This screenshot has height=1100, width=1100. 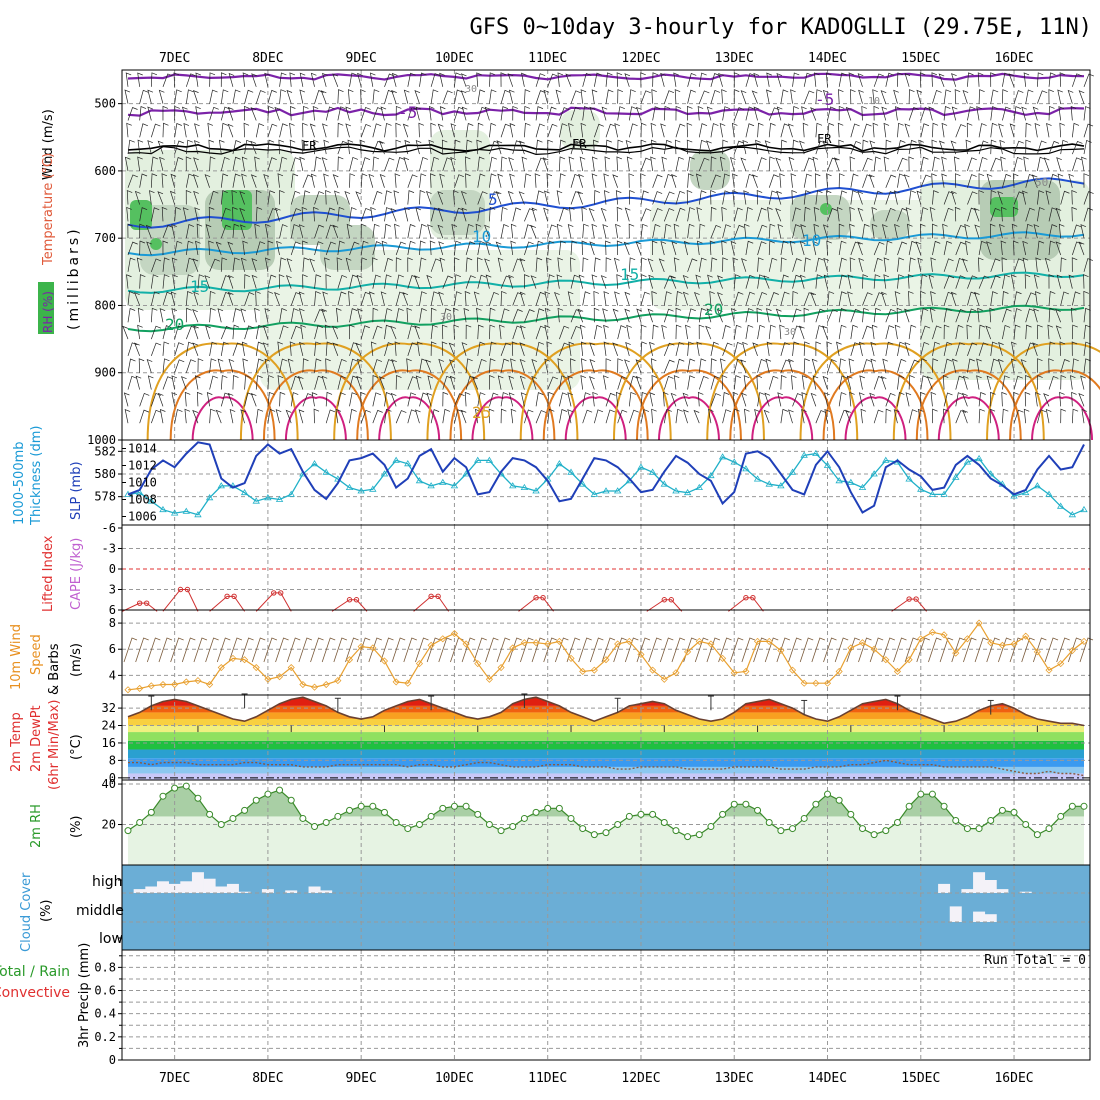 I want to click on slp-point, so click(x=874, y=473).